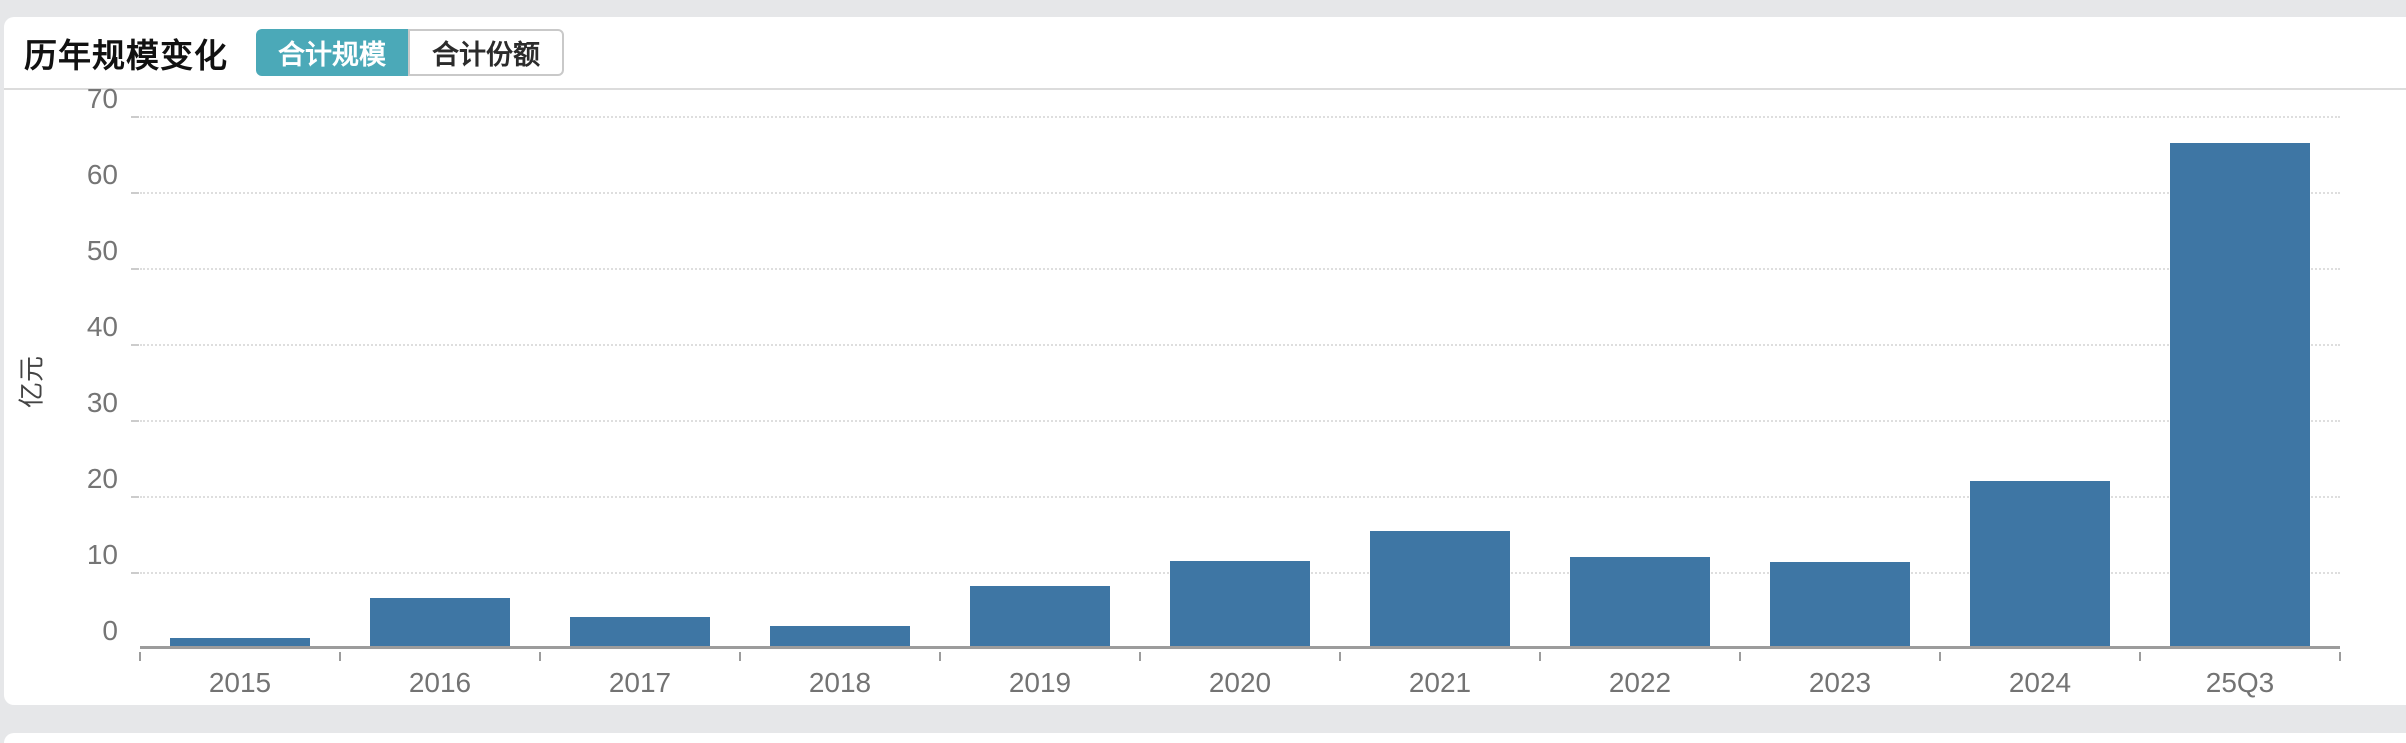 The width and height of the screenshot is (2406, 743). I want to click on y-tick-label-10: 10, so click(102, 555).